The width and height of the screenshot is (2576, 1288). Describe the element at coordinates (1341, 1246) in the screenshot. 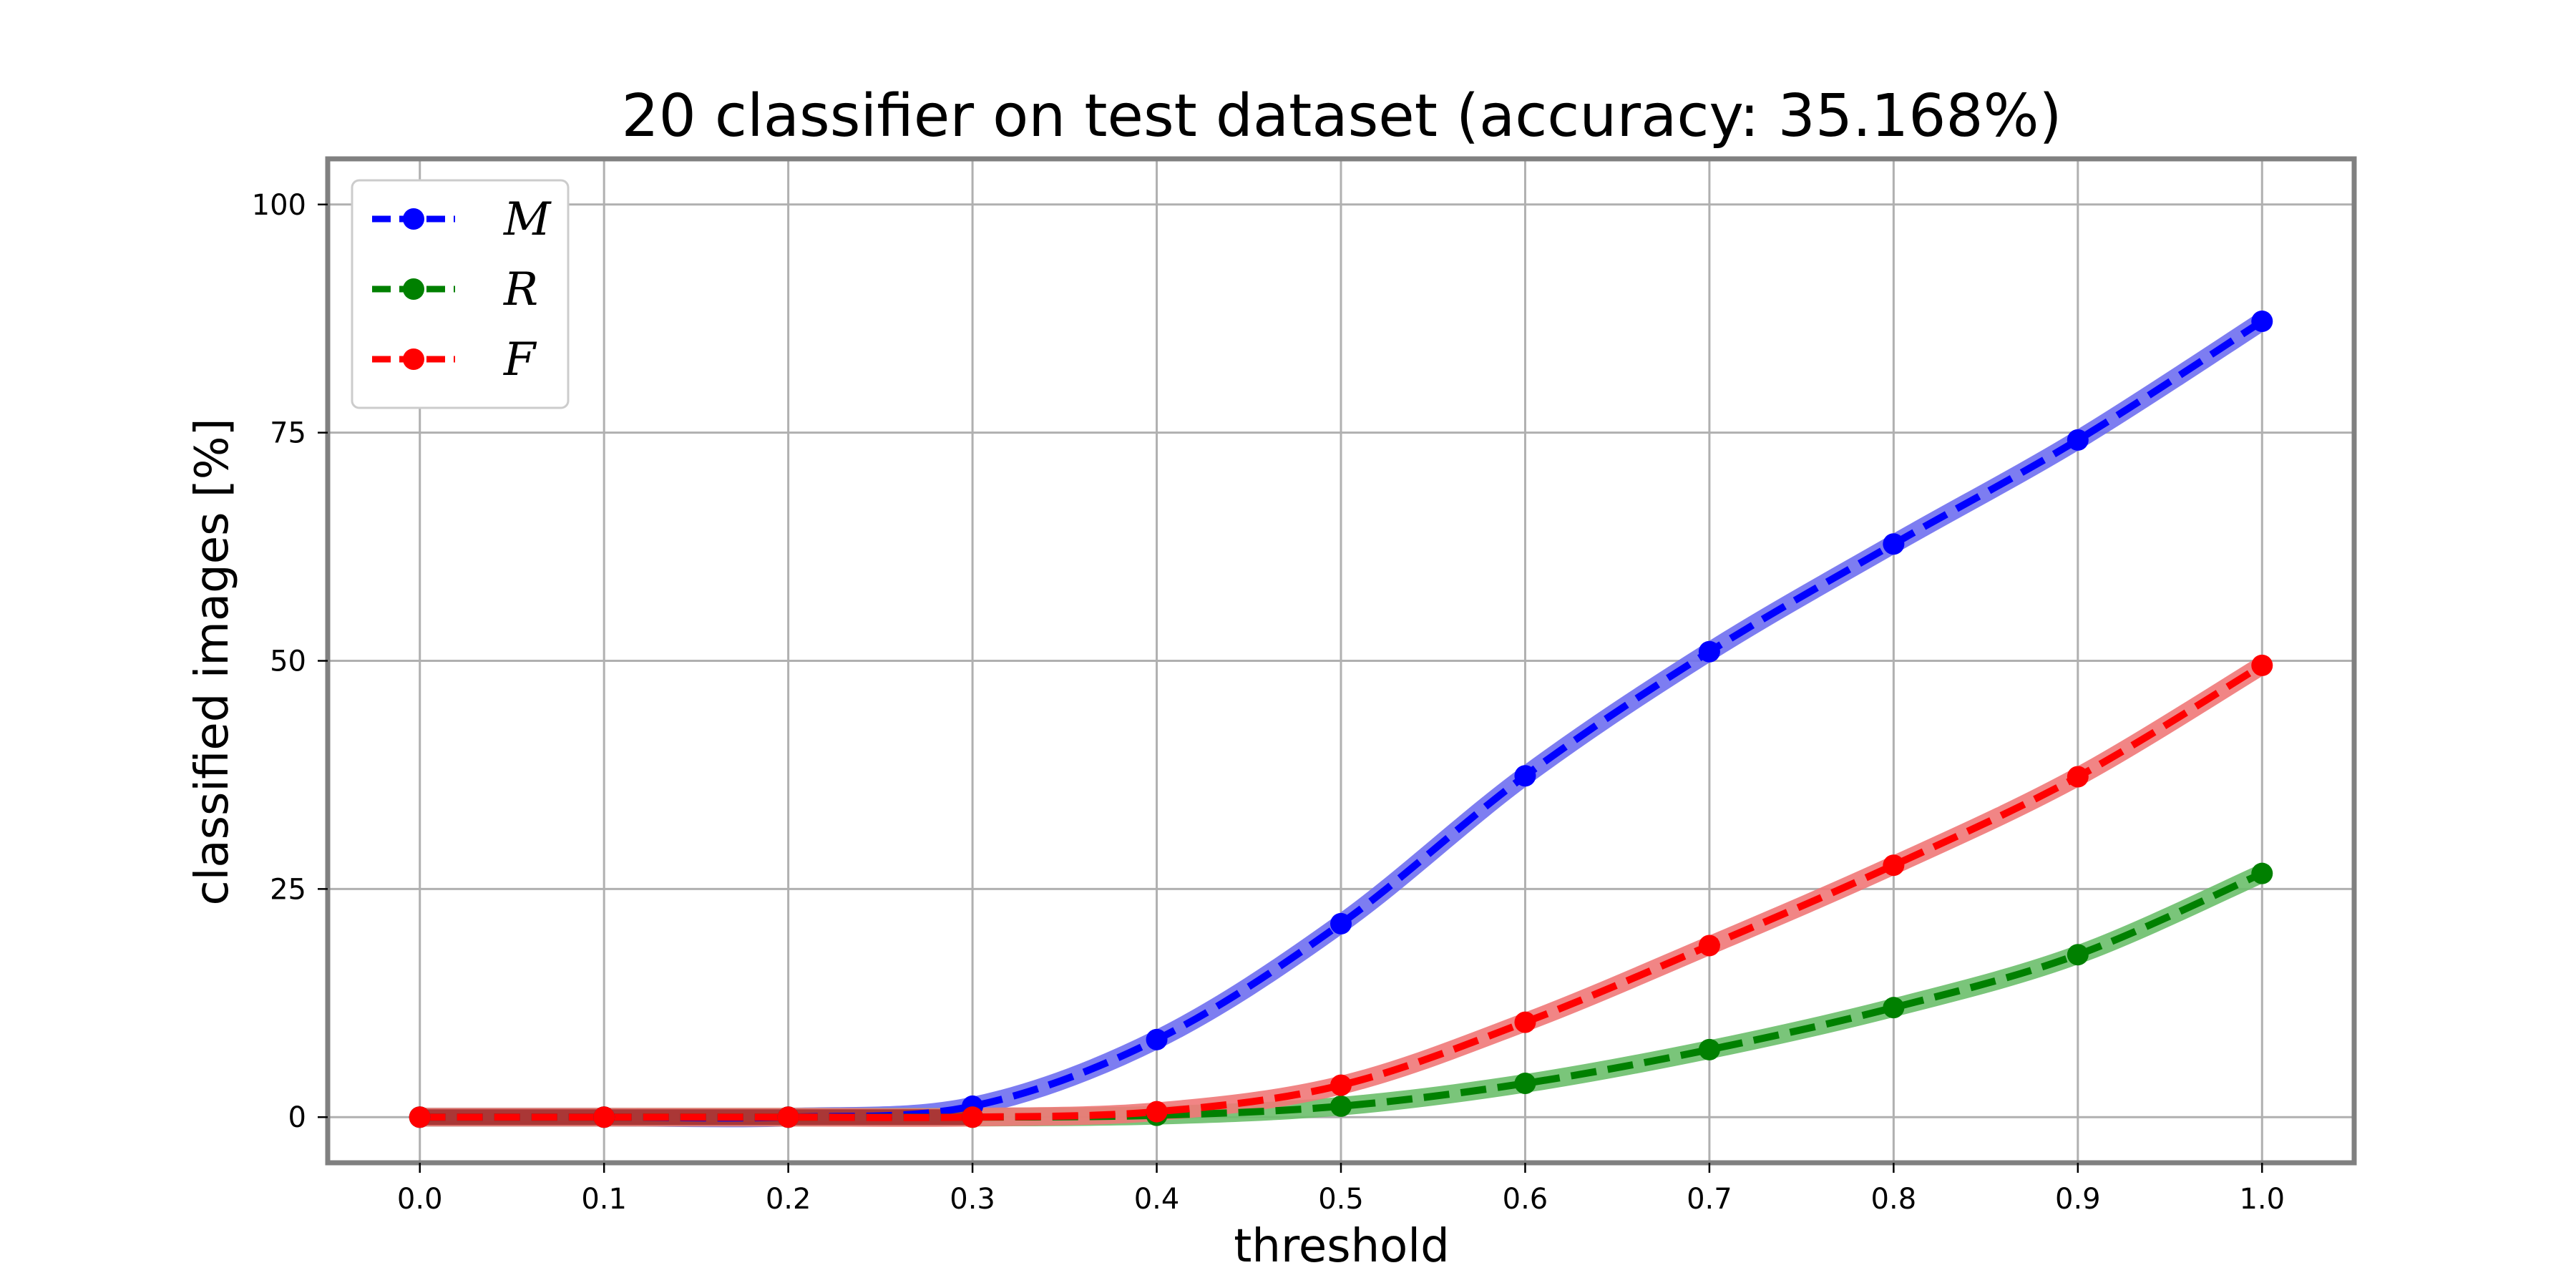

I see `x-axis-label: threshold` at that location.